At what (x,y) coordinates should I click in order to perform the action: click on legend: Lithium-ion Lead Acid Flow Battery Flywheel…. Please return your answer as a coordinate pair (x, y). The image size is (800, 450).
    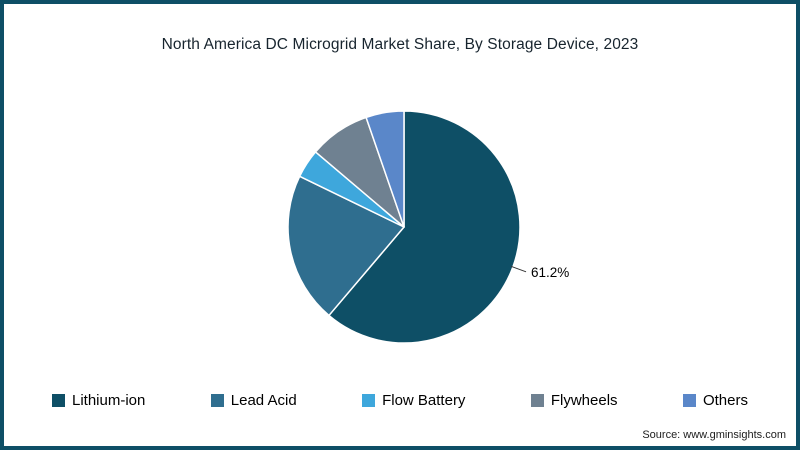
    Looking at the image, I should click on (400, 400).